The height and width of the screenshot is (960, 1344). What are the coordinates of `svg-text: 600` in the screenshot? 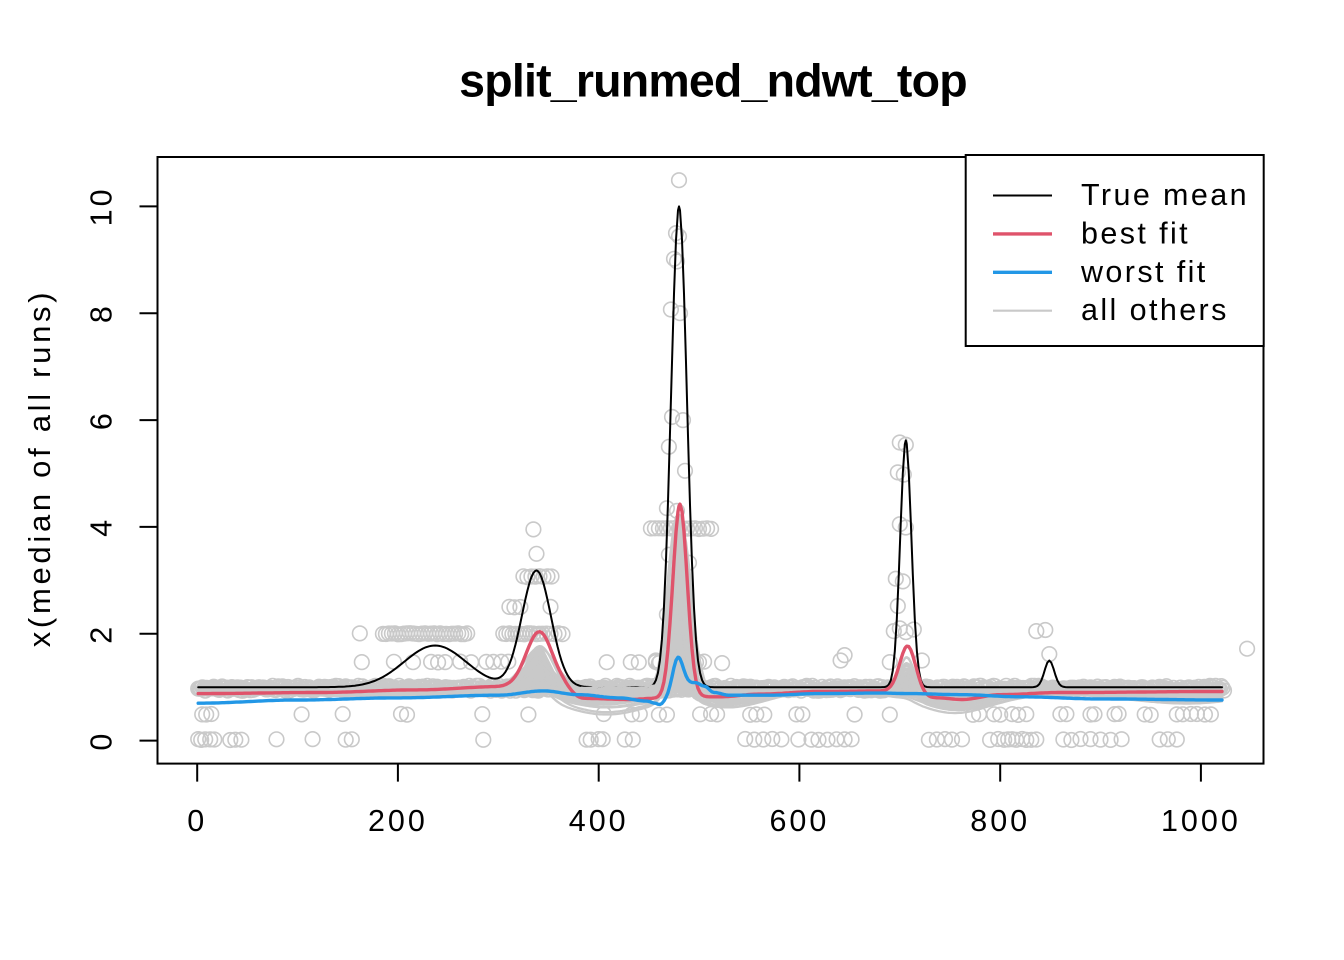 It's located at (799, 821).